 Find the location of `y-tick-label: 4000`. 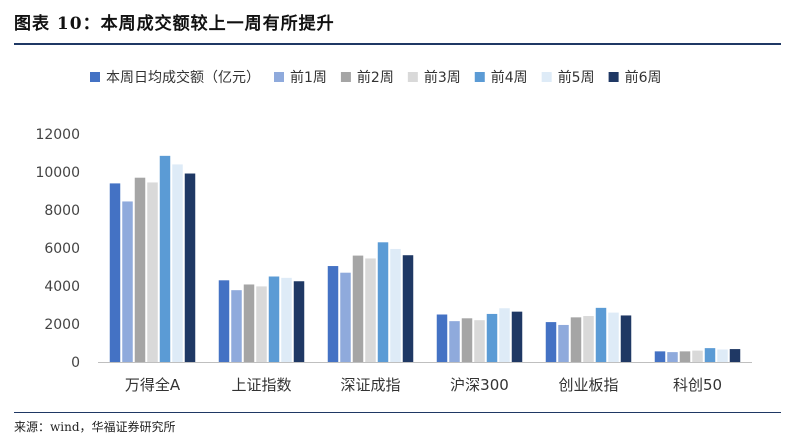

y-tick-label: 4000 is located at coordinates (62, 287).